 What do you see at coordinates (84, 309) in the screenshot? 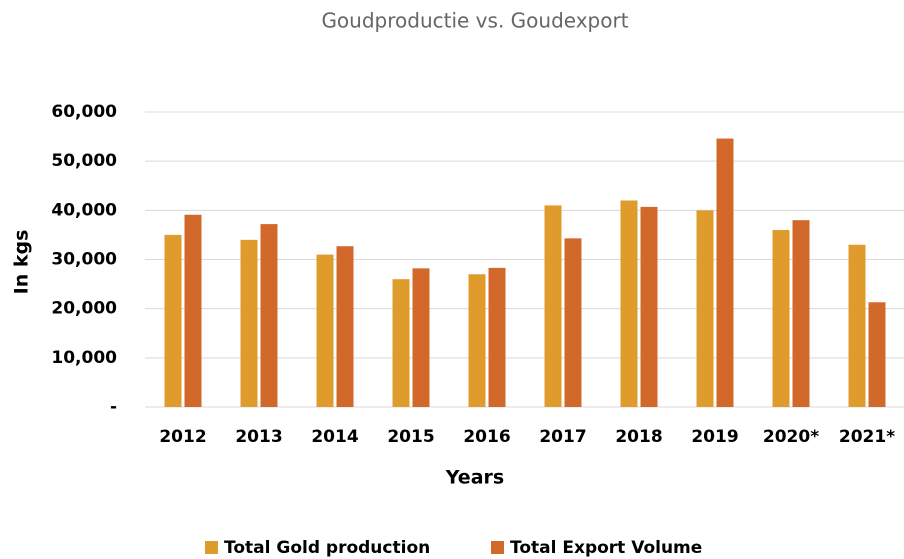
I see `y-tick-label: 20,000` at bounding box center [84, 309].